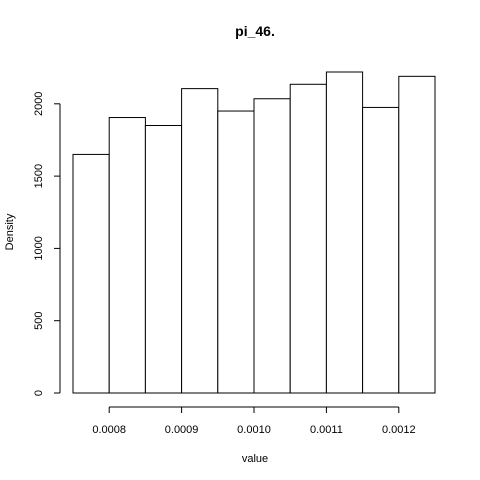  Describe the element at coordinates (39, 104) in the screenshot. I see `y-tick-label: 2000` at that location.